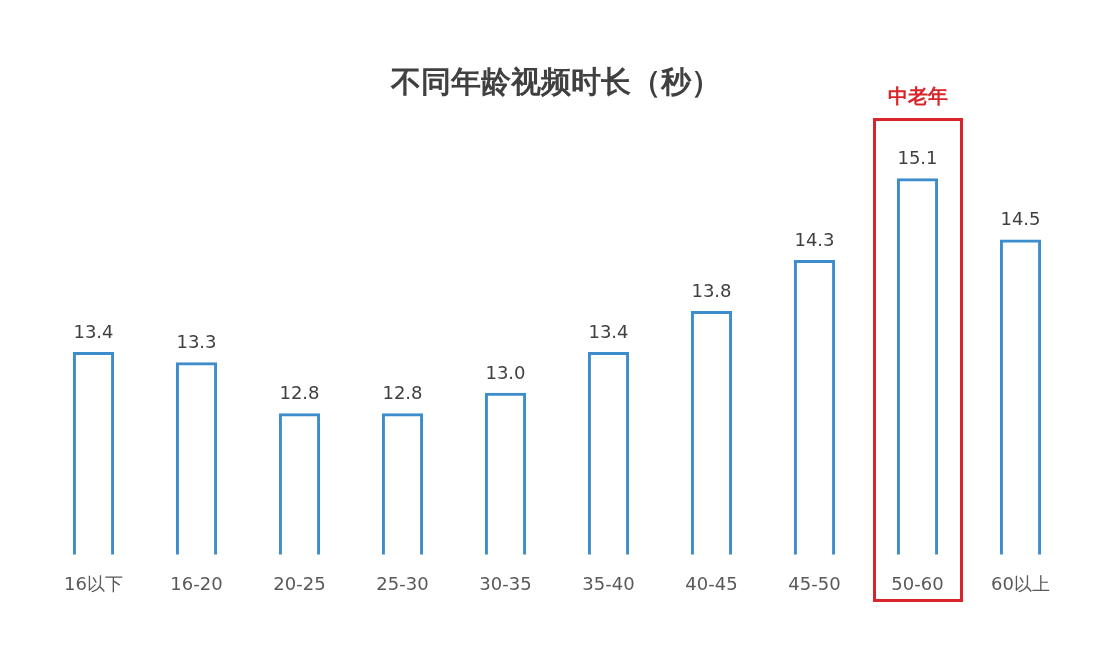 The width and height of the screenshot is (1112, 666). I want to click on chart-title: 不同年龄视频时长（秒）, so click(556, 81).